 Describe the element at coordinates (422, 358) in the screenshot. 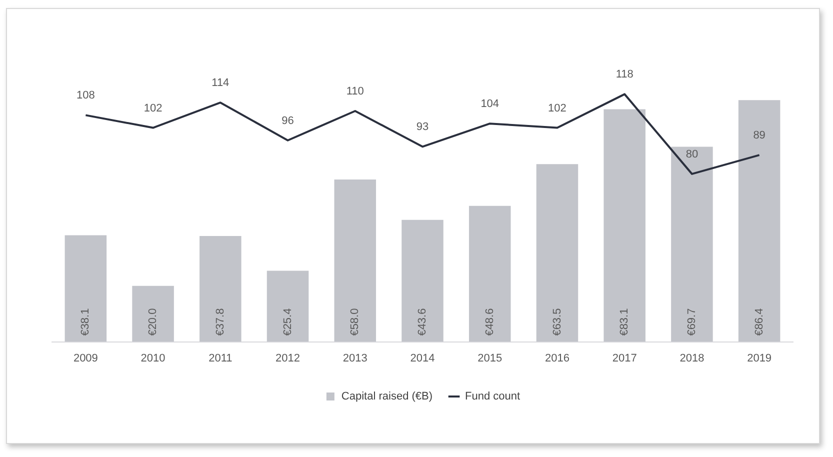

I see `x-tick-label: 2014` at that location.